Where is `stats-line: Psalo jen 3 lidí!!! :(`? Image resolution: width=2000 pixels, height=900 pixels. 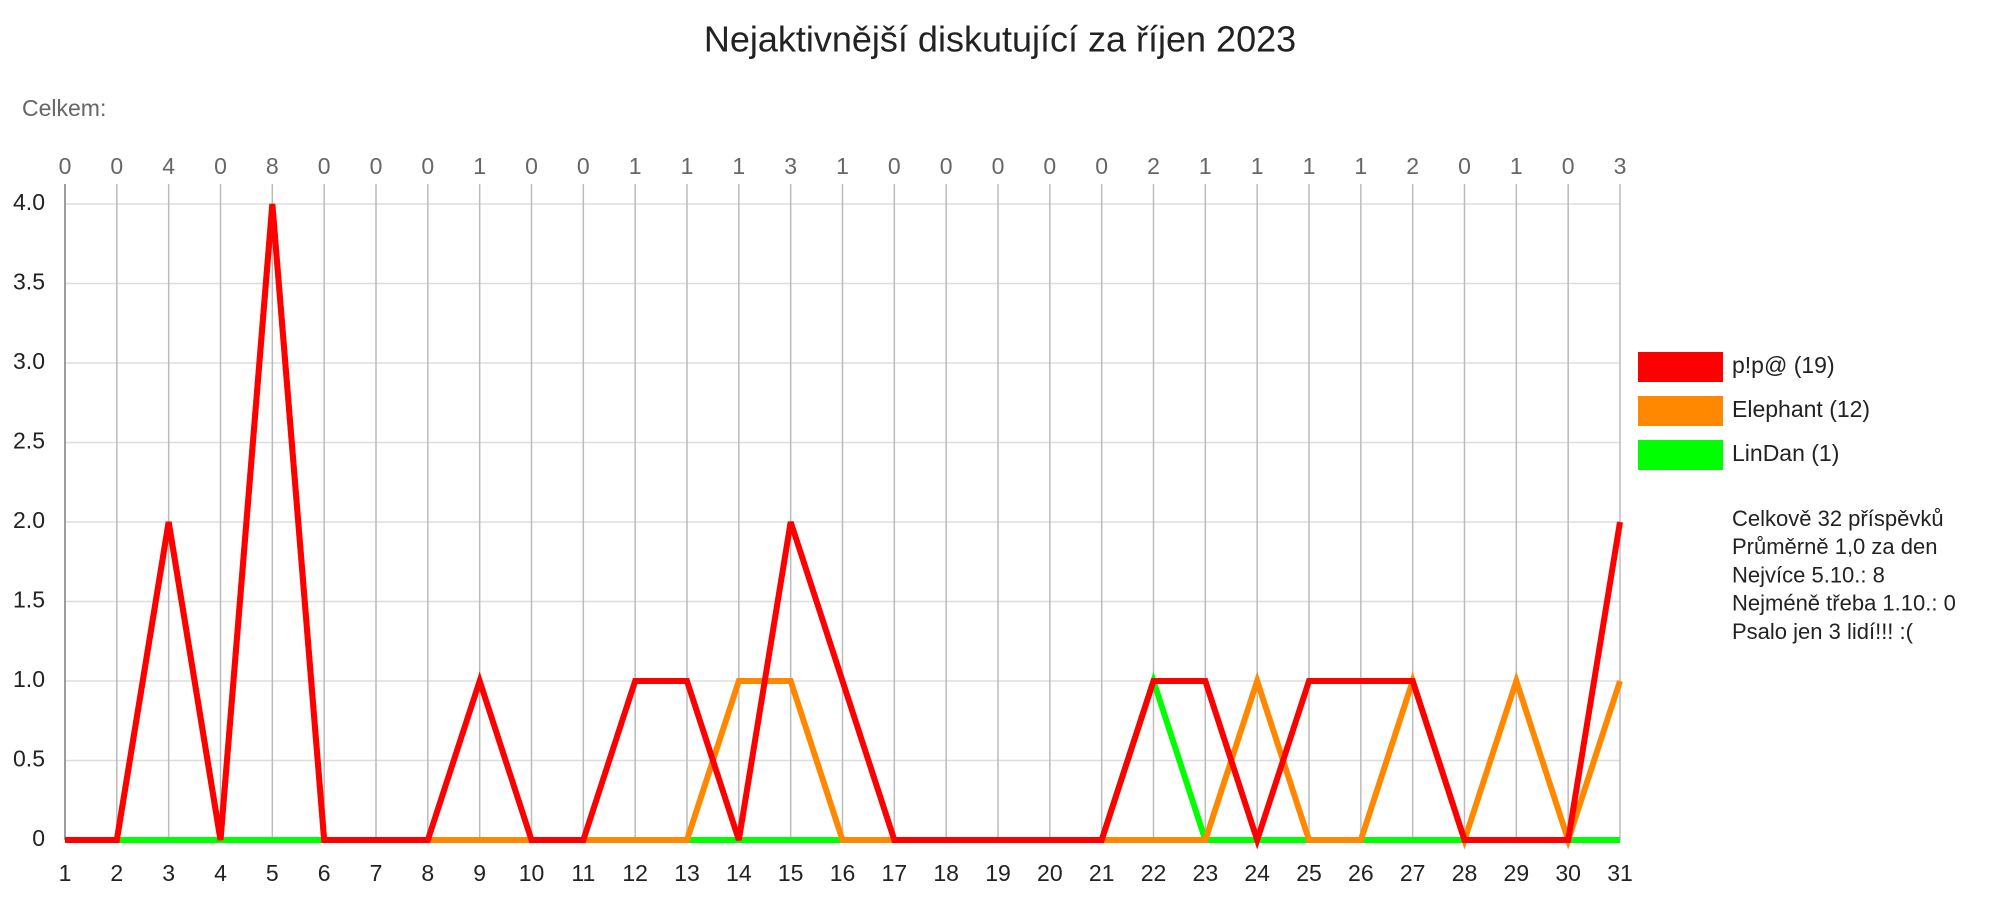 stats-line: Psalo jen 3 lidí!!! :( is located at coordinates (1823, 631).